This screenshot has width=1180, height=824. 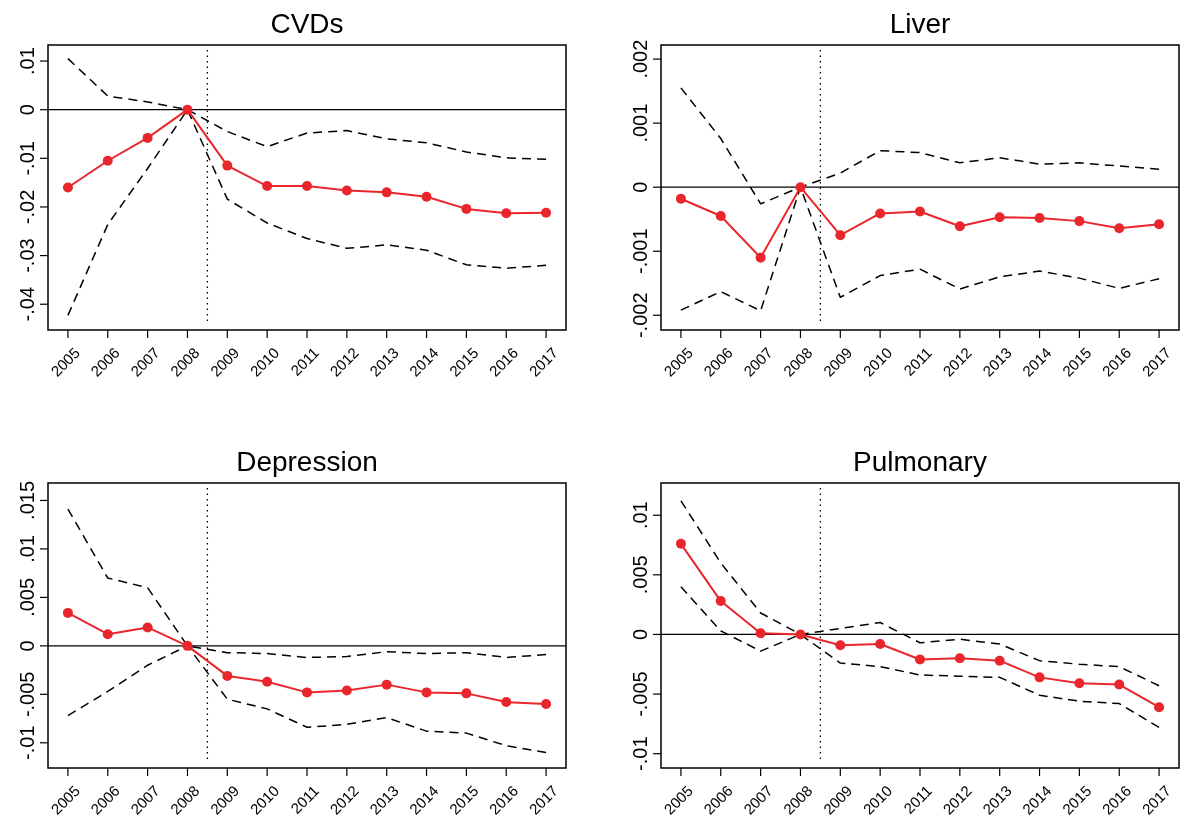 I want to click on y-tick-label: .015, so click(x=27, y=500).